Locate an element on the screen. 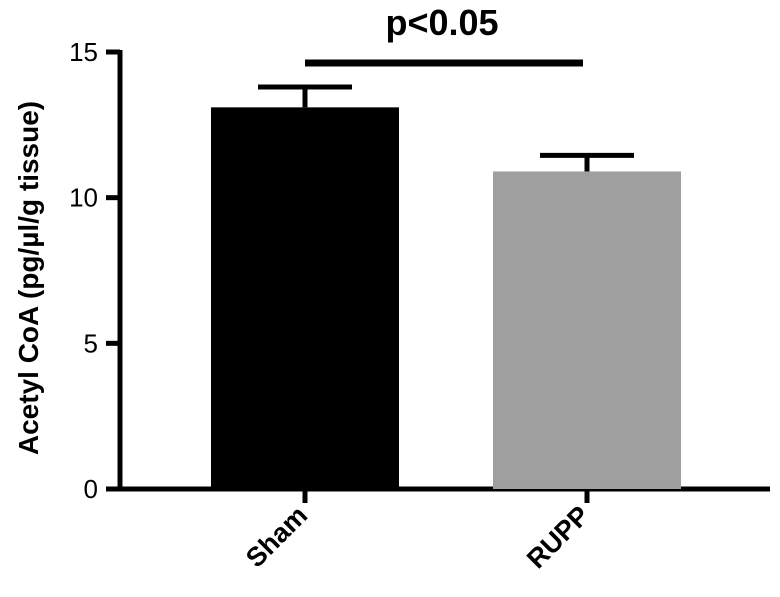 The image size is (780, 597). significance-annotation: p<0.05 is located at coordinates (444, 34).